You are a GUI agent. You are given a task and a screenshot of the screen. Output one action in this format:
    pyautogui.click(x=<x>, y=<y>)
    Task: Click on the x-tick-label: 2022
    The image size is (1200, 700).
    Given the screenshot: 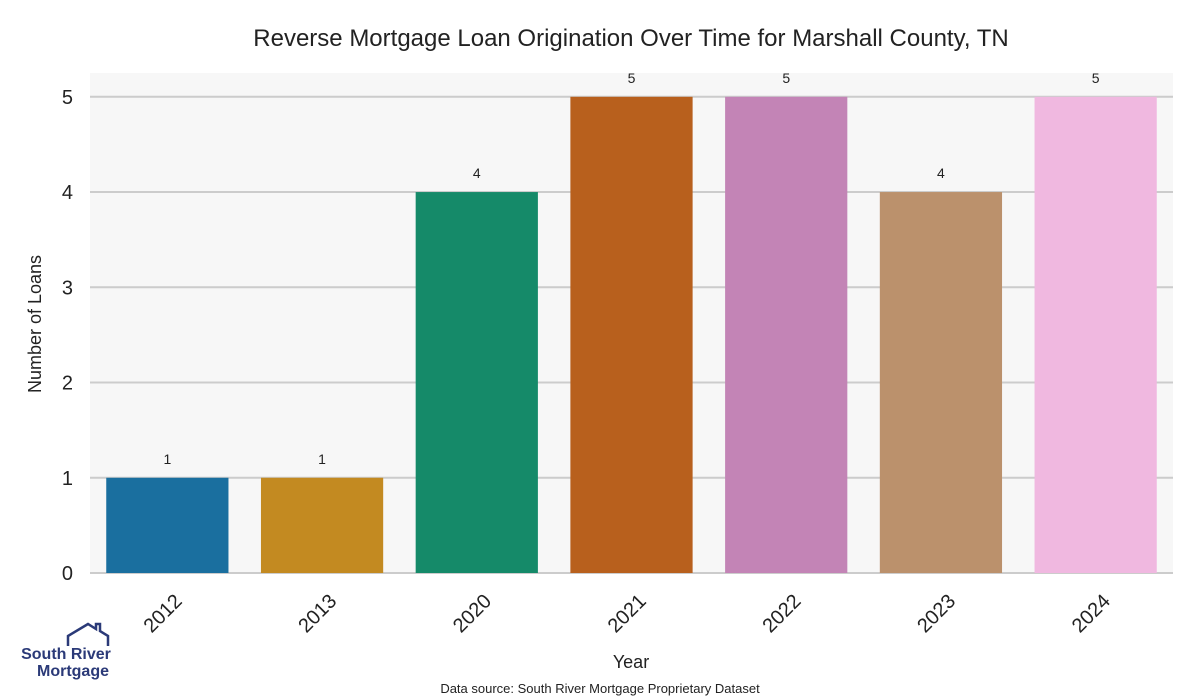 What is the action you would take?
    pyautogui.click(x=781, y=613)
    